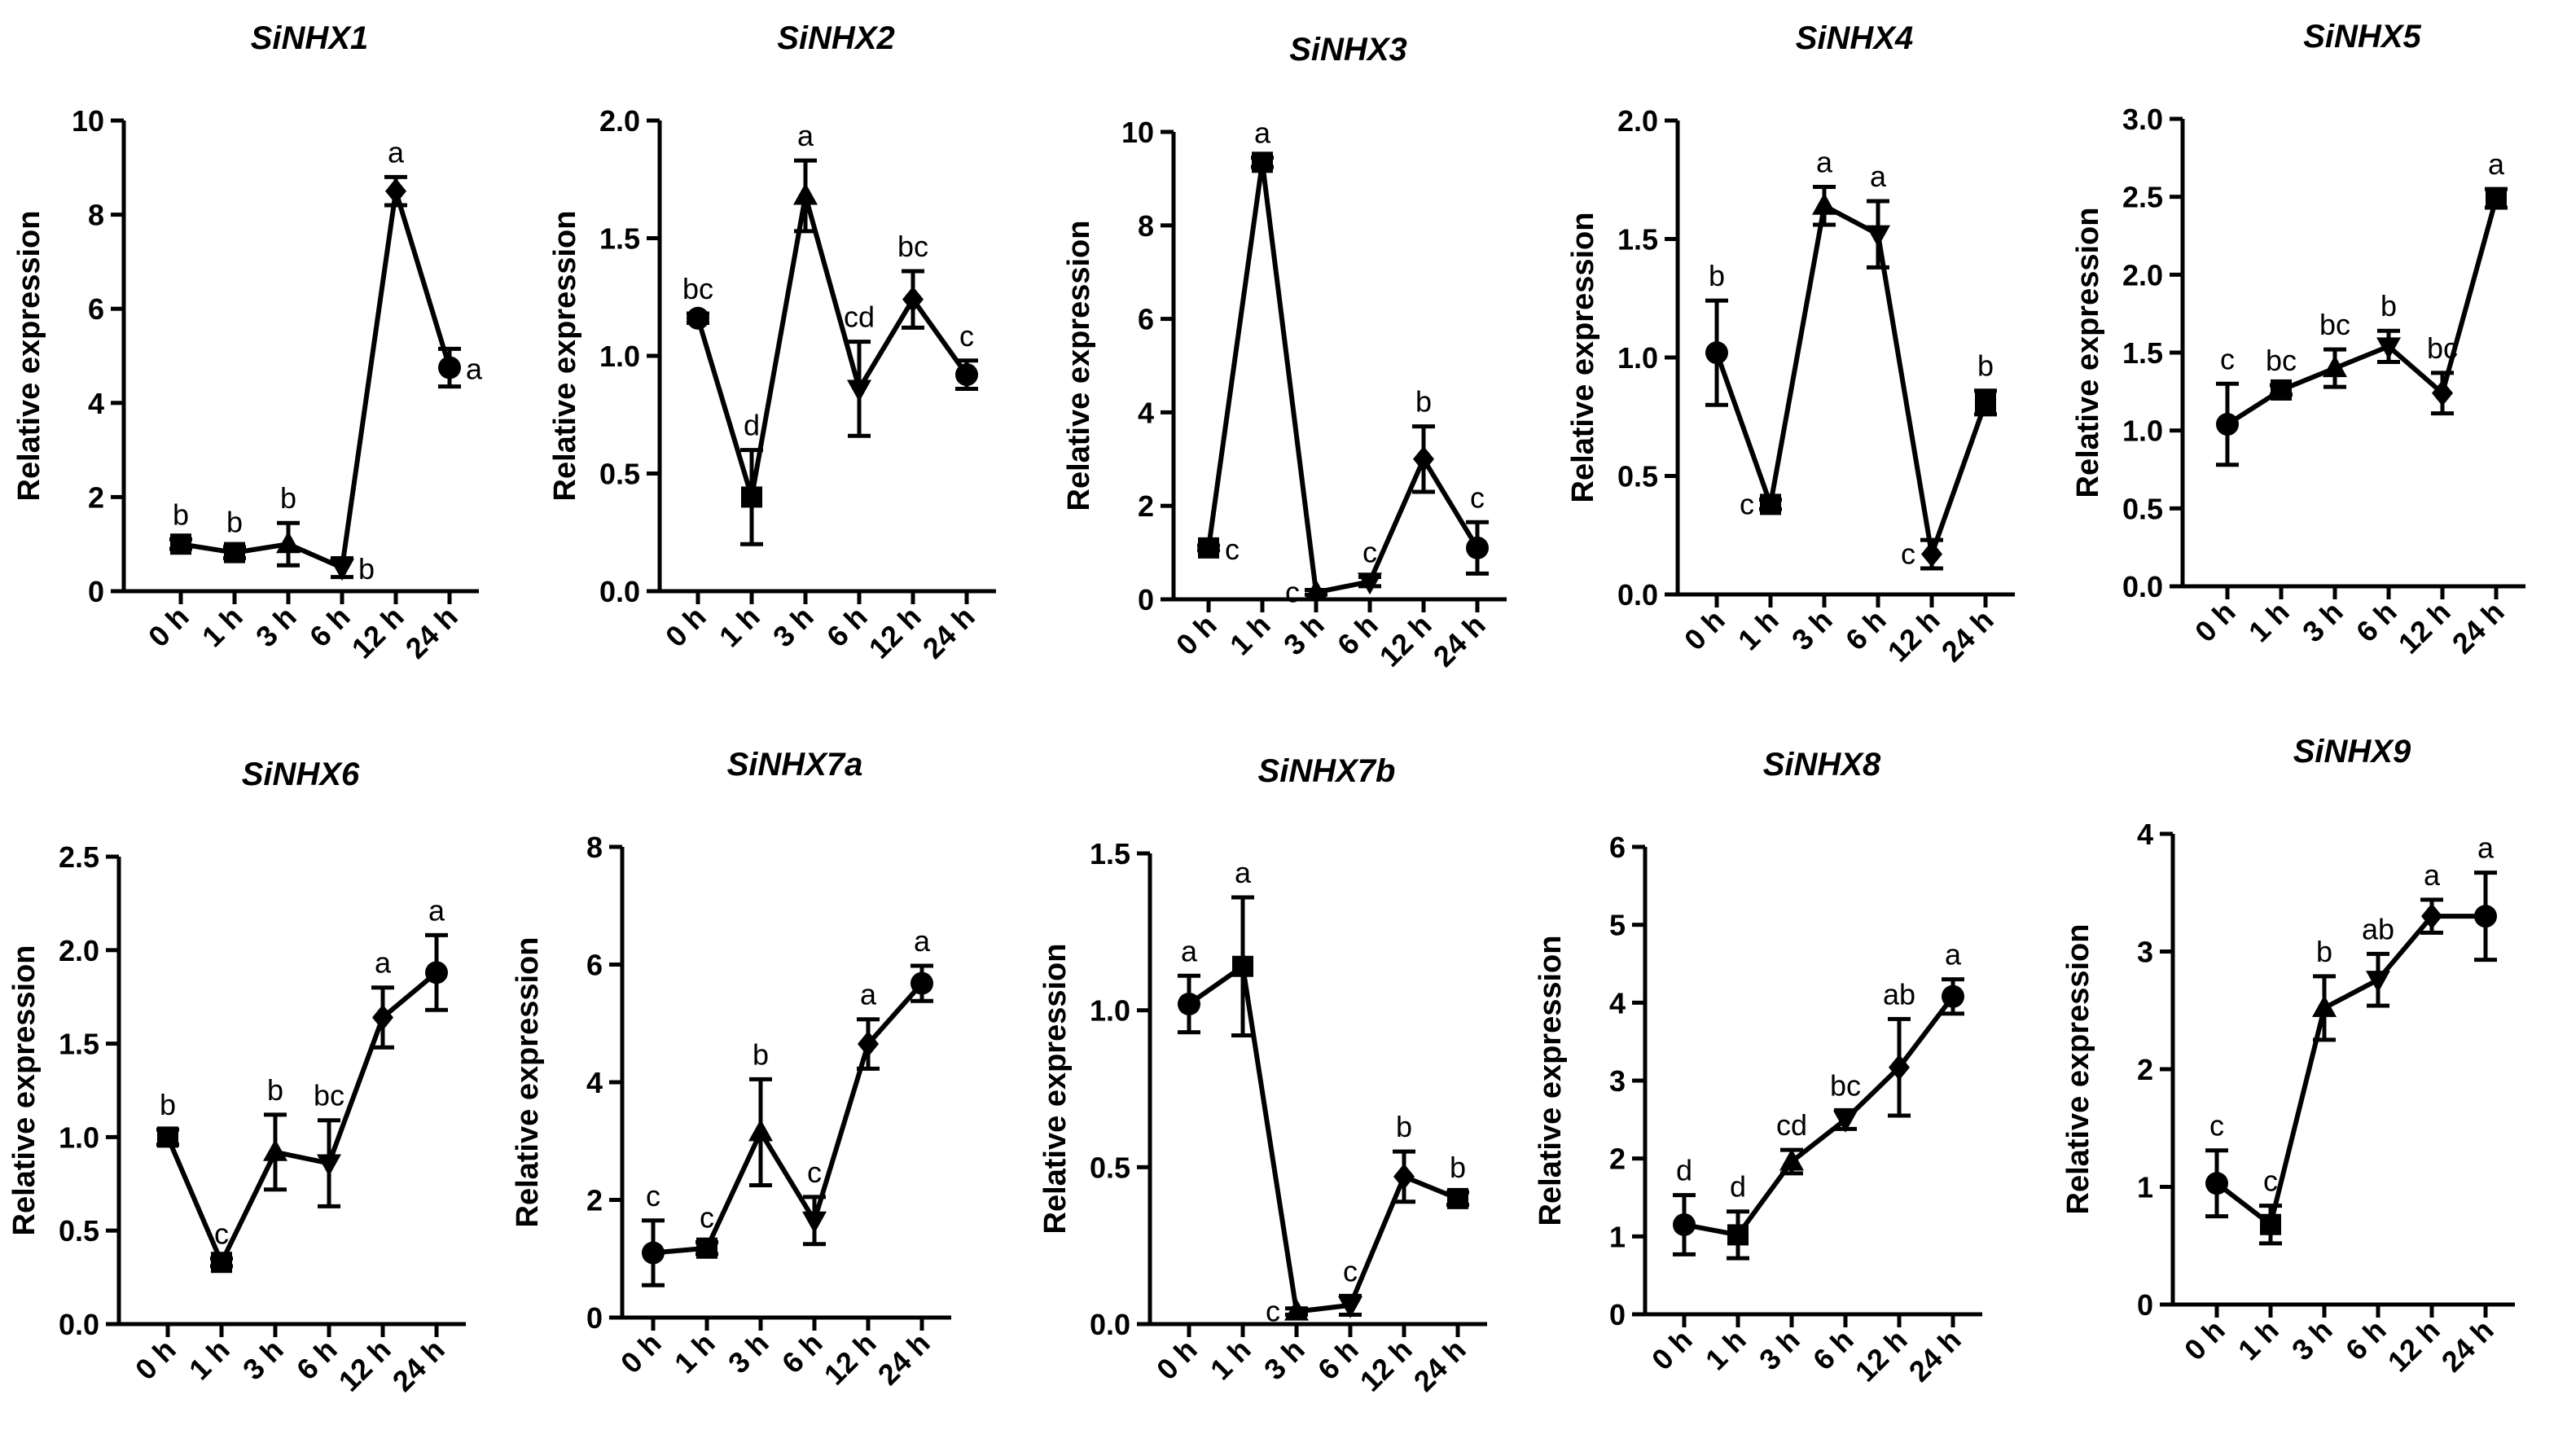 This screenshot has width=2567, height=1456. What do you see at coordinates (301, 774) in the screenshot?
I see `chart-title: SiNHX6` at bounding box center [301, 774].